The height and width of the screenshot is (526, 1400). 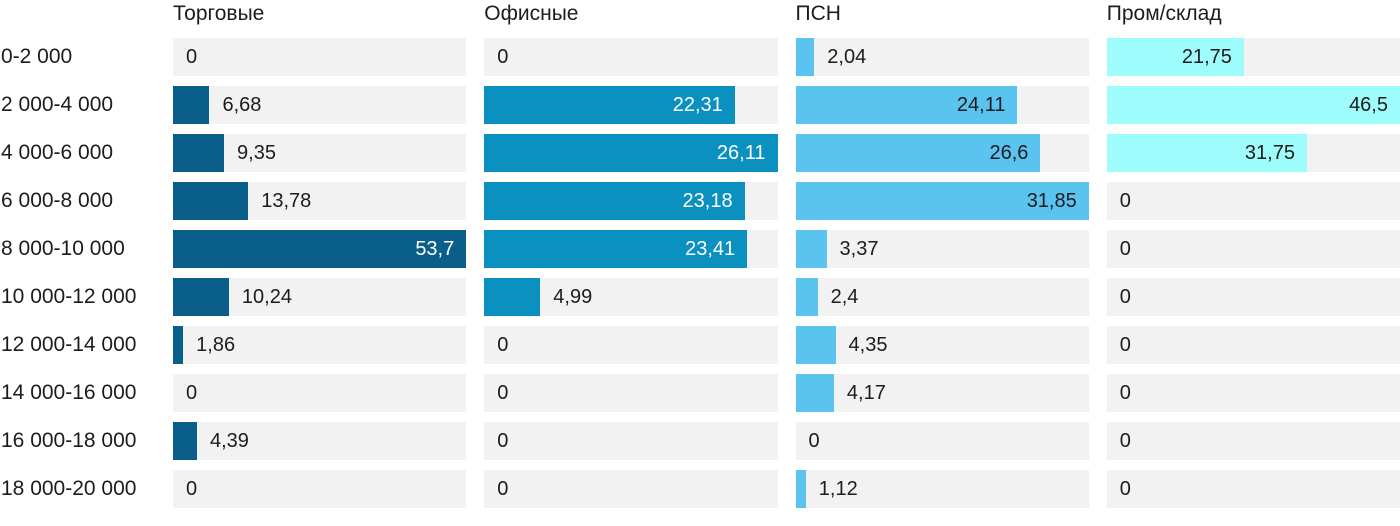 What do you see at coordinates (1051, 200) in the screenshot?
I see `bar-value-label: 31,85` at bounding box center [1051, 200].